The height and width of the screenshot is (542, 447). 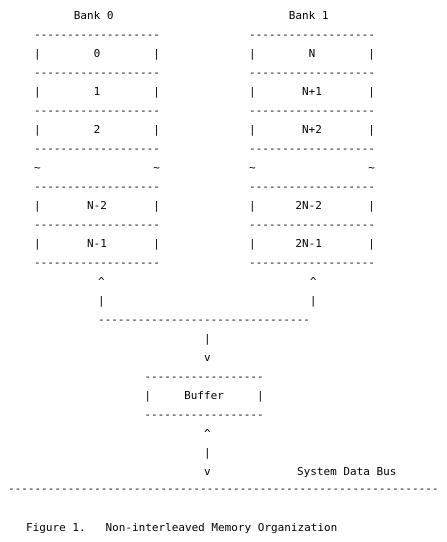 I want to click on connector-line: |, so click(x=207, y=338).